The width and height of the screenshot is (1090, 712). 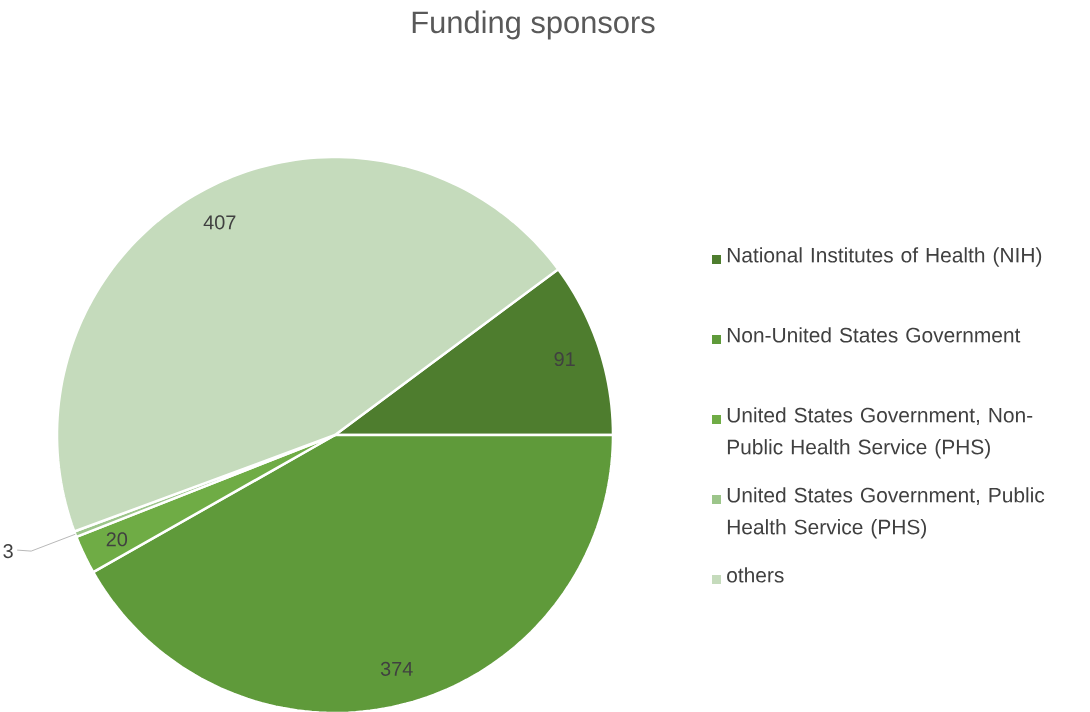 I want to click on chart-title: Funding sponsors, so click(x=533, y=25).